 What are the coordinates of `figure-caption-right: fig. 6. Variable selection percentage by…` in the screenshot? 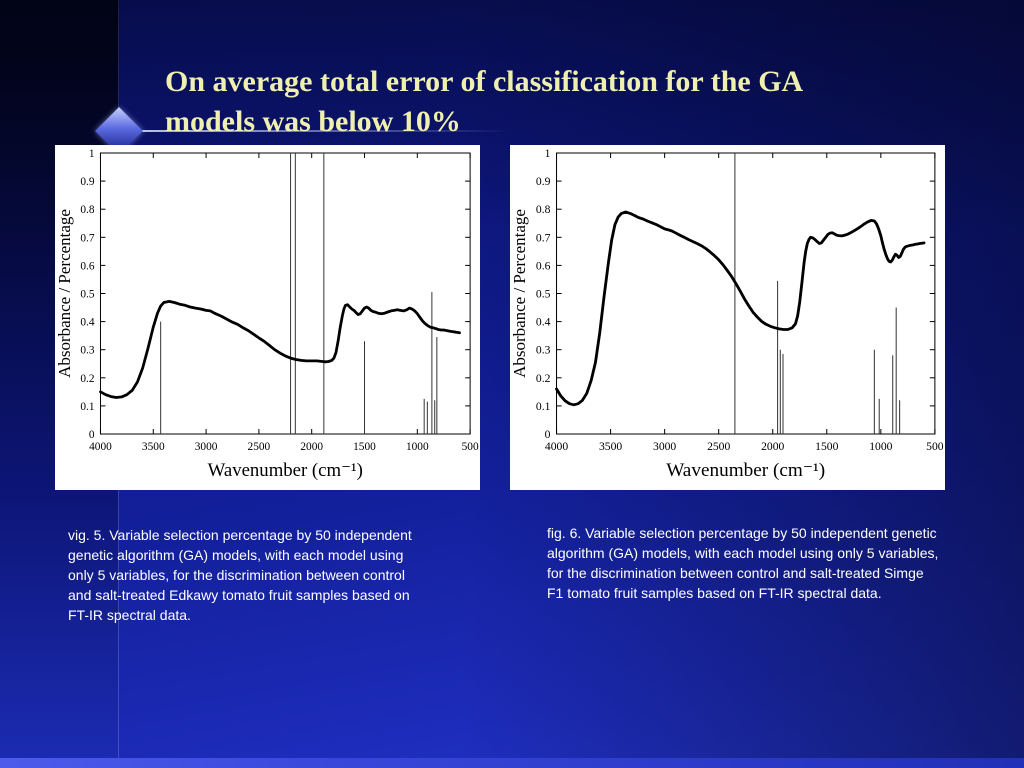 It's located at (743, 563).